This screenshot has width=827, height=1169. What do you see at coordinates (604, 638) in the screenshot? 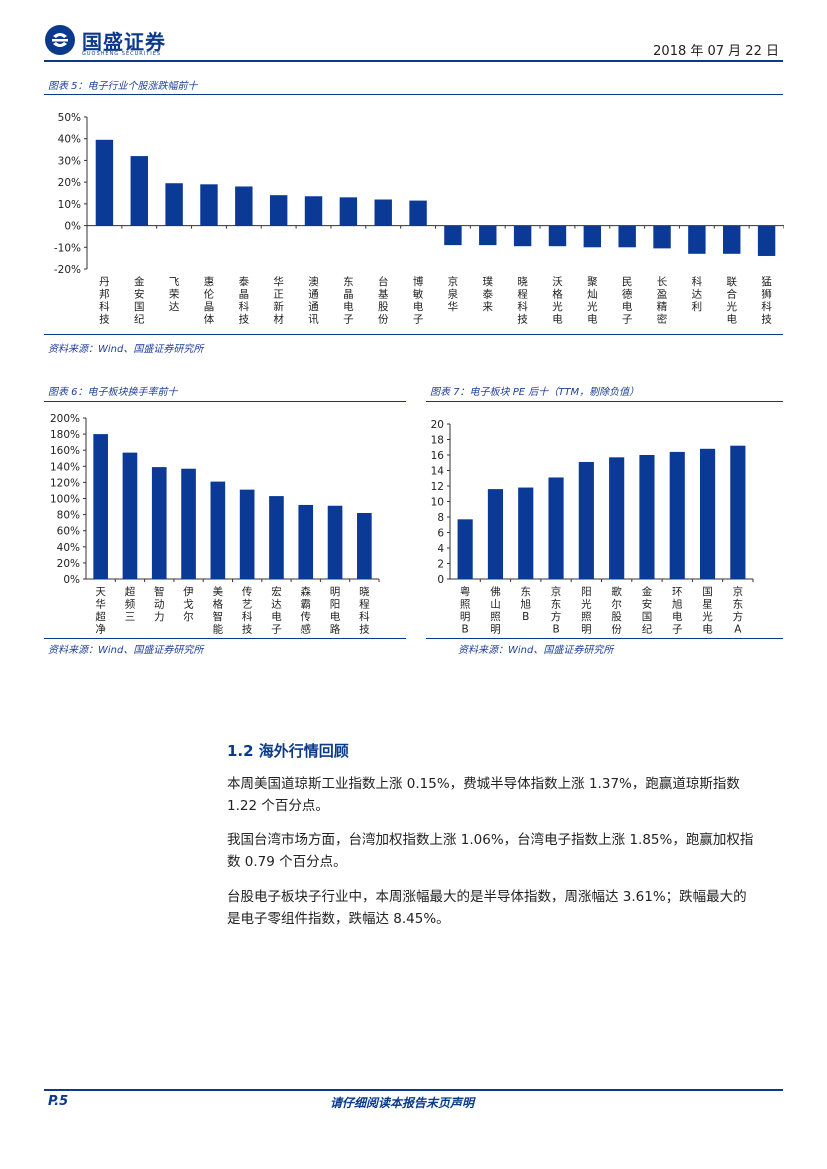
I see `fig7-bottom-rule` at bounding box center [604, 638].